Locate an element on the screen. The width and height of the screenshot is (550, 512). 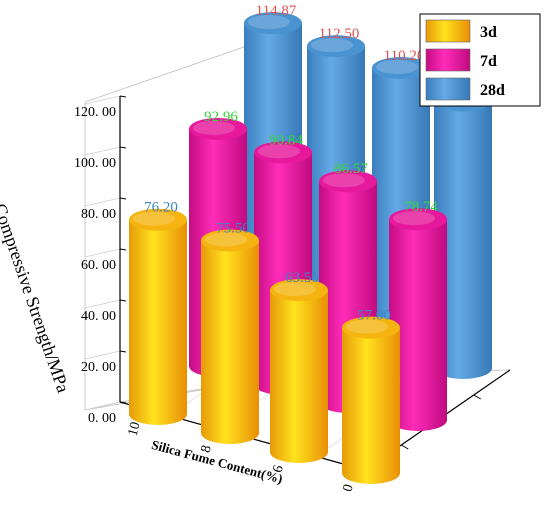
data-label-7d-6: 86.57 is located at coordinates (351, 169).